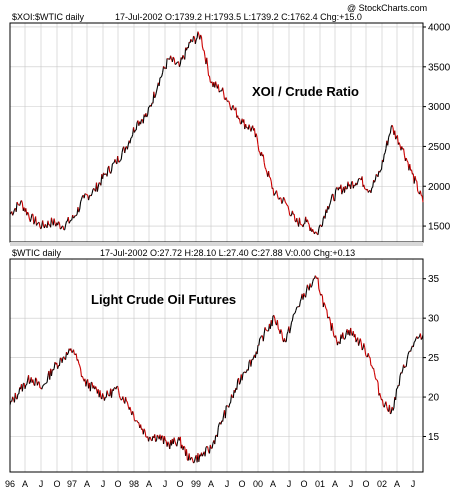  What do you see at coordinates (439, 227) in the screenshot?
I see `y-tick-label: 1500` at bounding box center [439, 227].